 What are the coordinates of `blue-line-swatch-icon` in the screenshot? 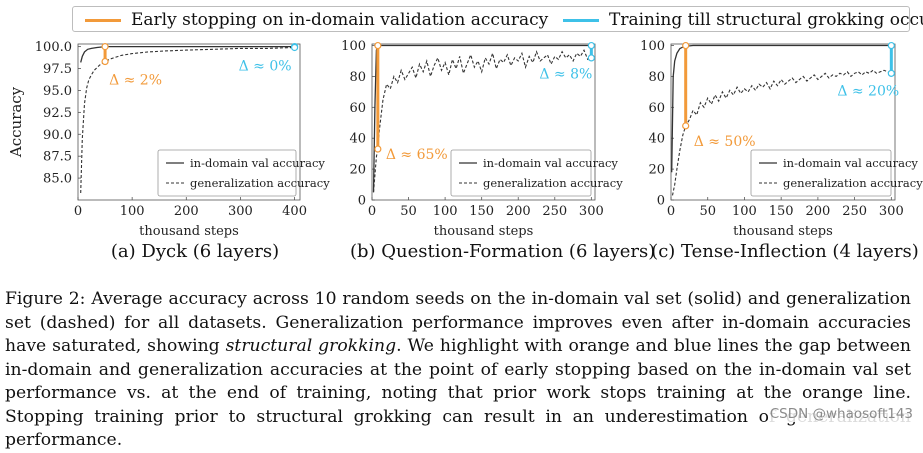 It's located at (581, 20).